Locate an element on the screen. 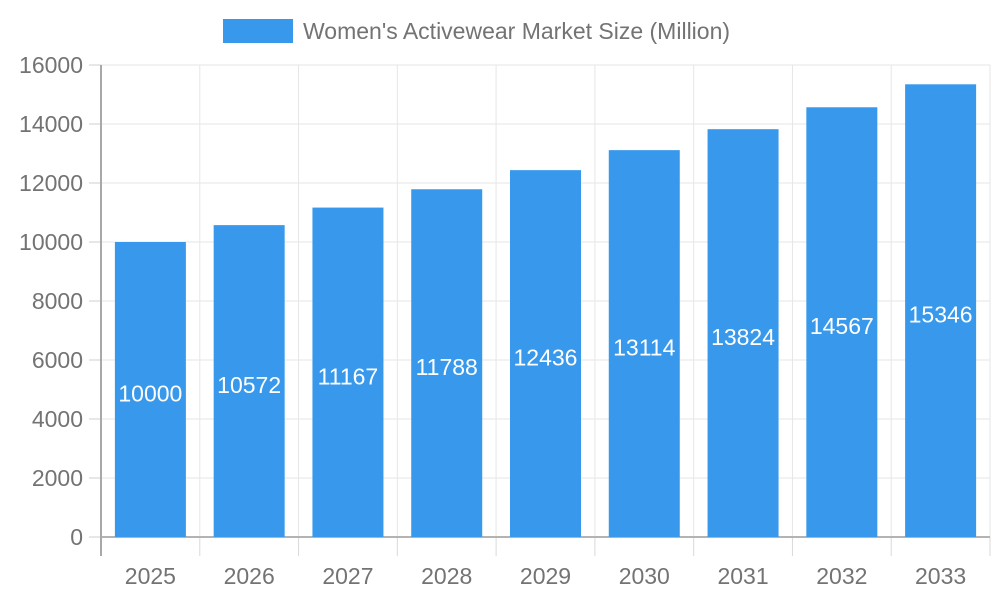 This screenshot has width=1000, height=600. bar-value-label: 13824 is located at coordinates (743, 337).